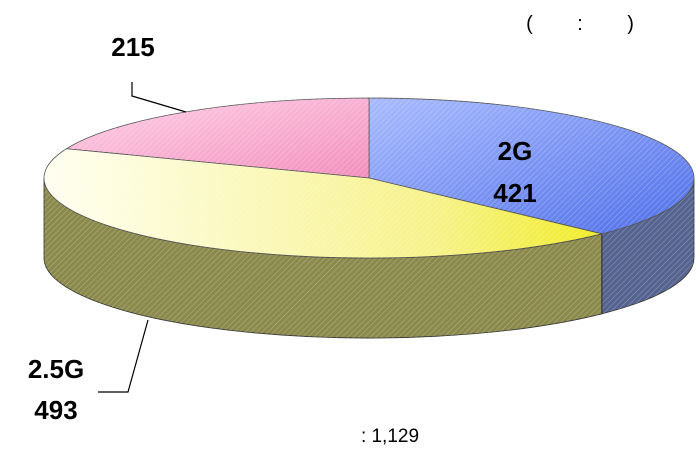  I want to click on slice-name-2-5g: 2.5G, so click(56, 369).